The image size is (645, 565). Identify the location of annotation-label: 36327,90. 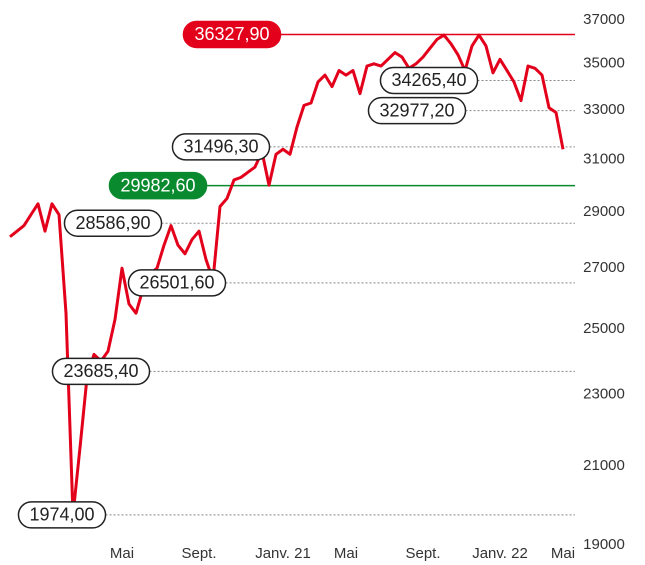
(231, 34).